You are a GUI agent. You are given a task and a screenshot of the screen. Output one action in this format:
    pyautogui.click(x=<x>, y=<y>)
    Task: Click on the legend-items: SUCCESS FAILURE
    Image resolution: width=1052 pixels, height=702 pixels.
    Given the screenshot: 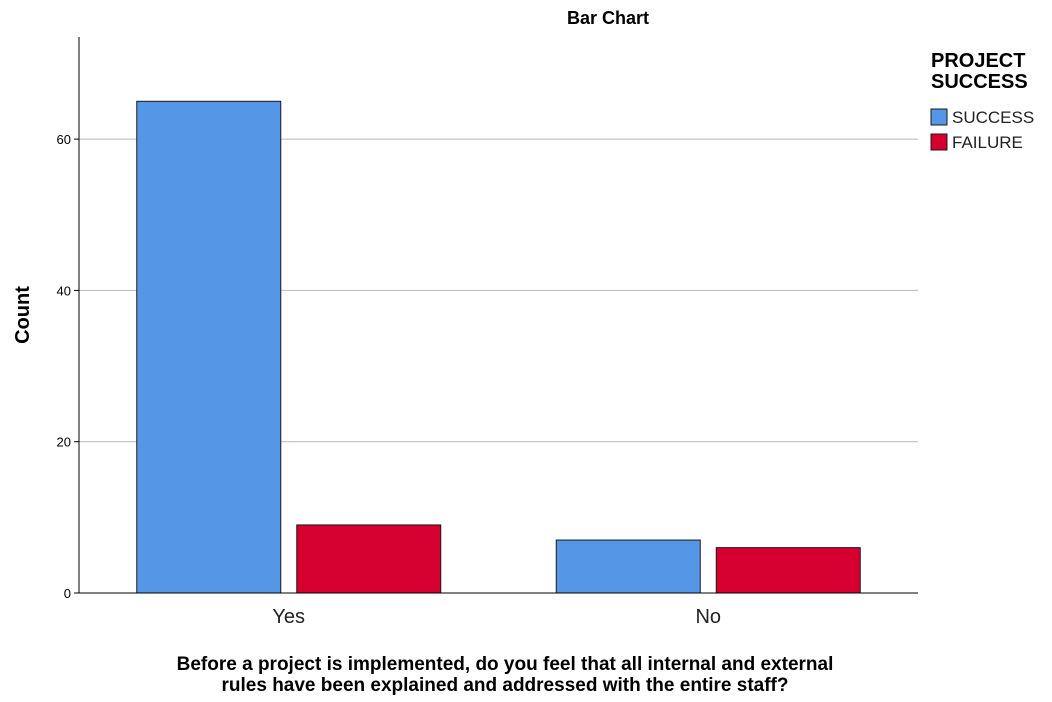 What is the action you would take?
    pyautogui.click(x=982, y=130)
    